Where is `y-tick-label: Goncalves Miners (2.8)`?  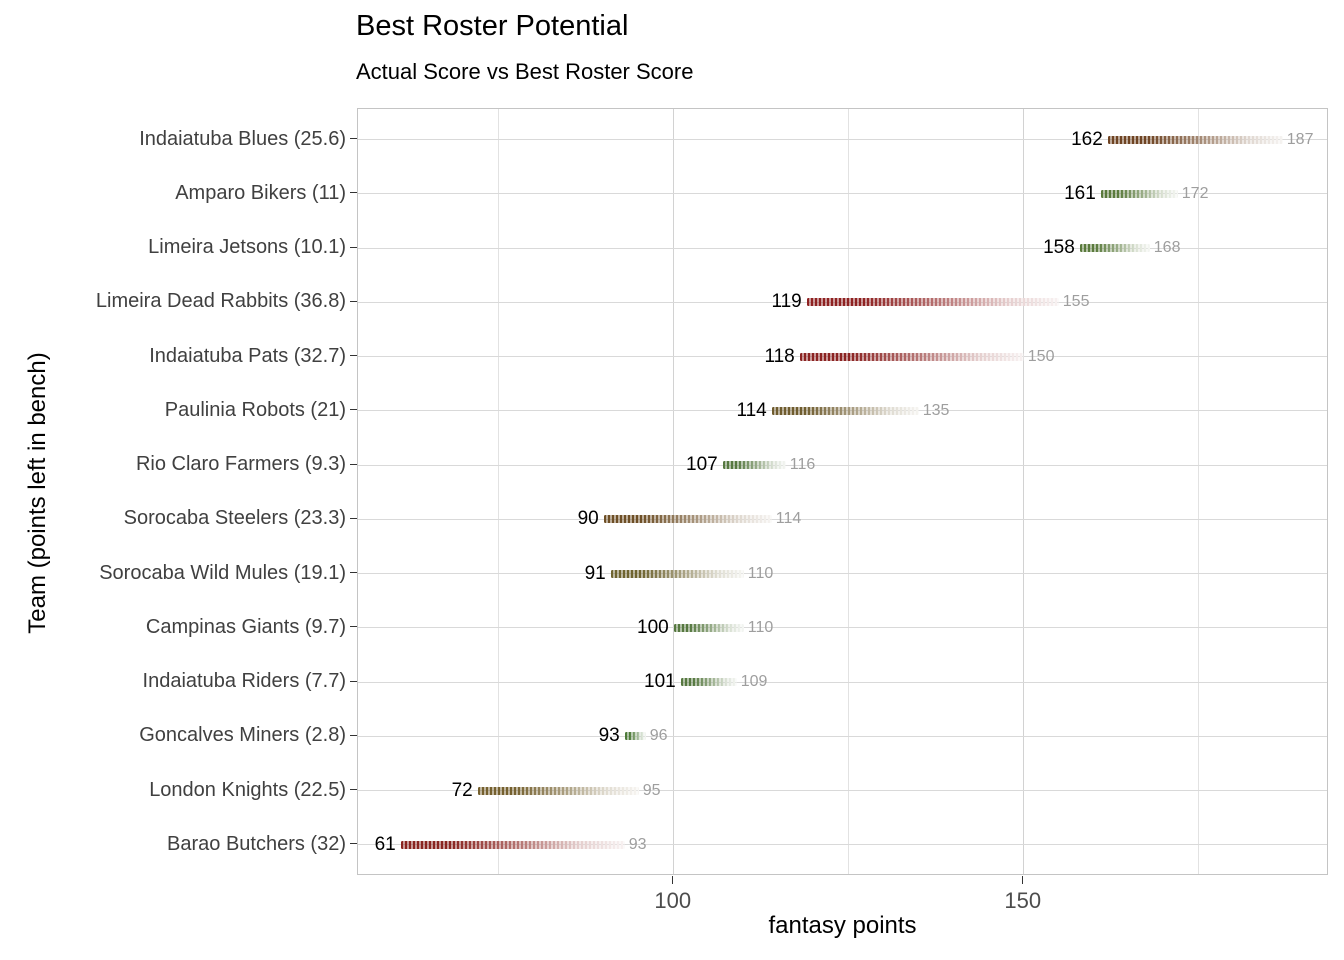 y-tick-label: Goncalves Miners (2.8) is located at coordinates (242, 735).